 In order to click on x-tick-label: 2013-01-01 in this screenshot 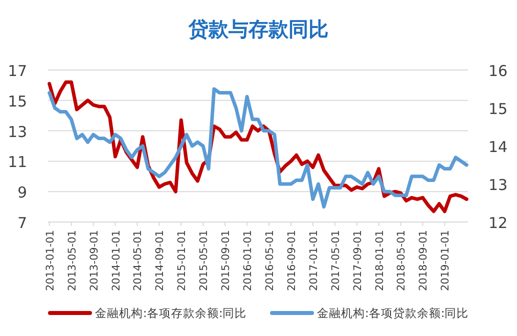, I will do `click(50, 261)`.